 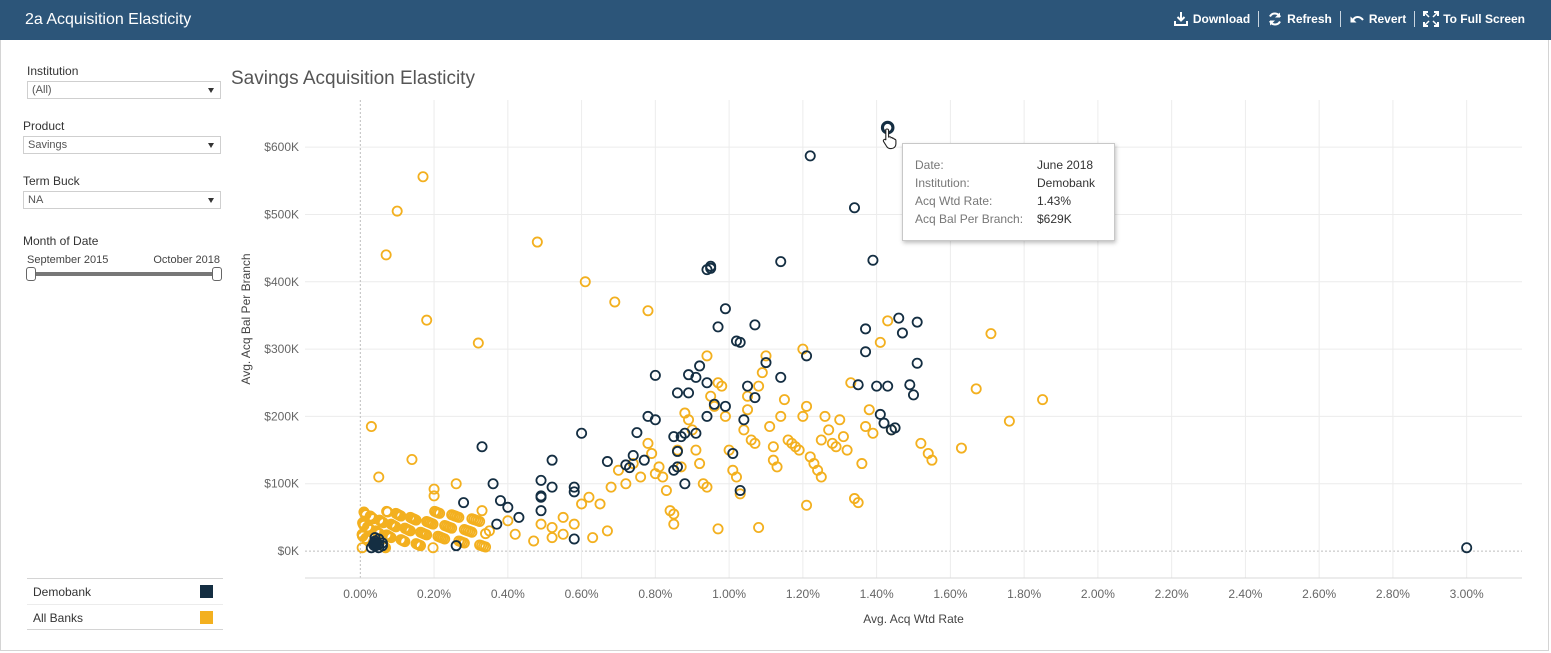 I want to click on full-screen-icon, so click(x=1431, y=19).